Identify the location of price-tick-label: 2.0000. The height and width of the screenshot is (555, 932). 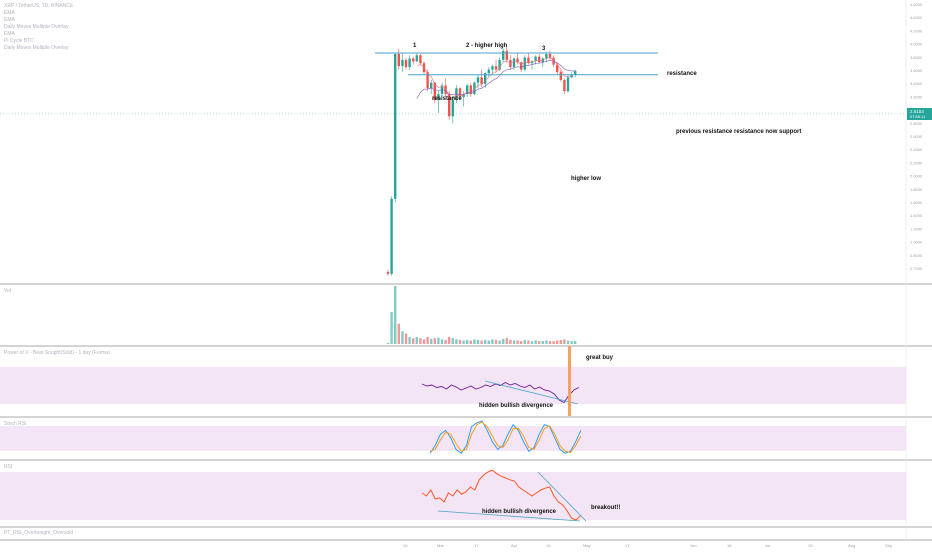
(916, 176).